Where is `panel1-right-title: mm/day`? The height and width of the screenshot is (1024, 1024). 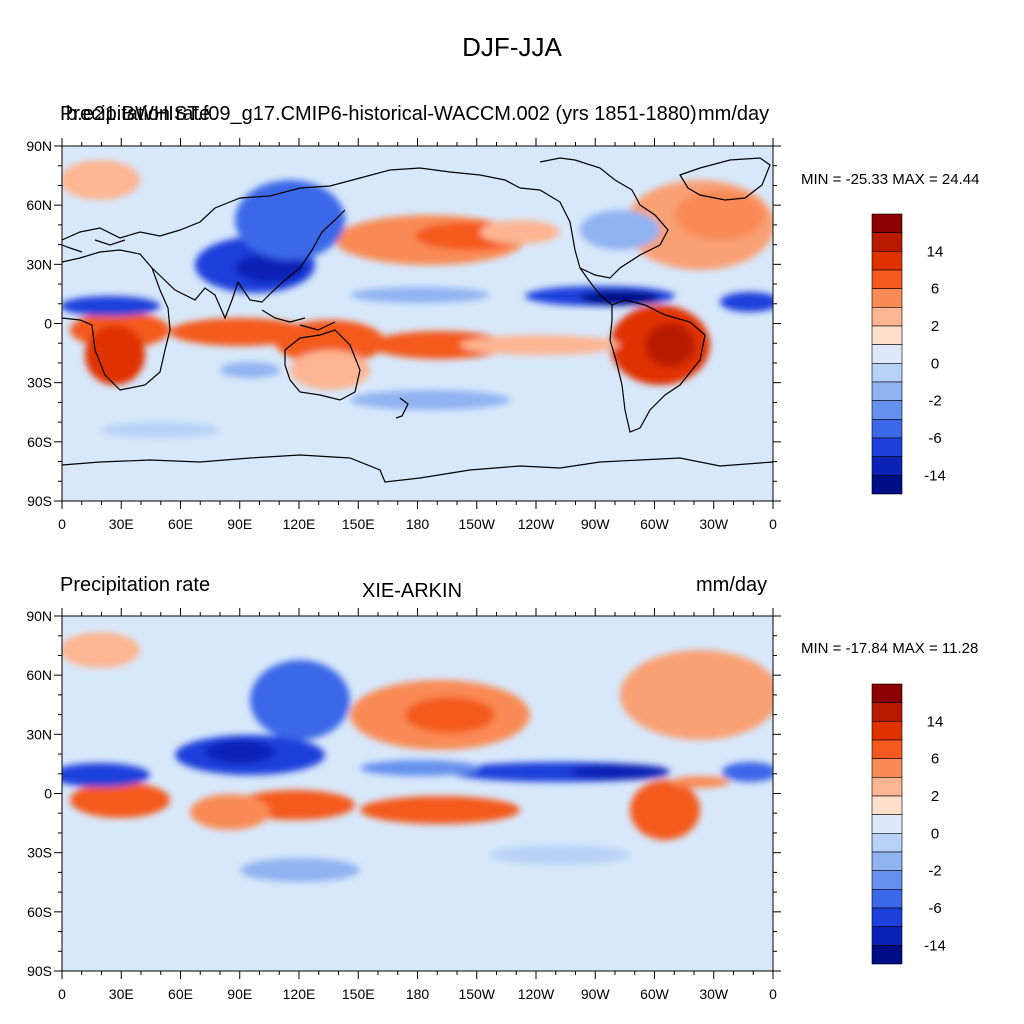 panel1-right-title: mm/day is located at coordinates (734, 114).